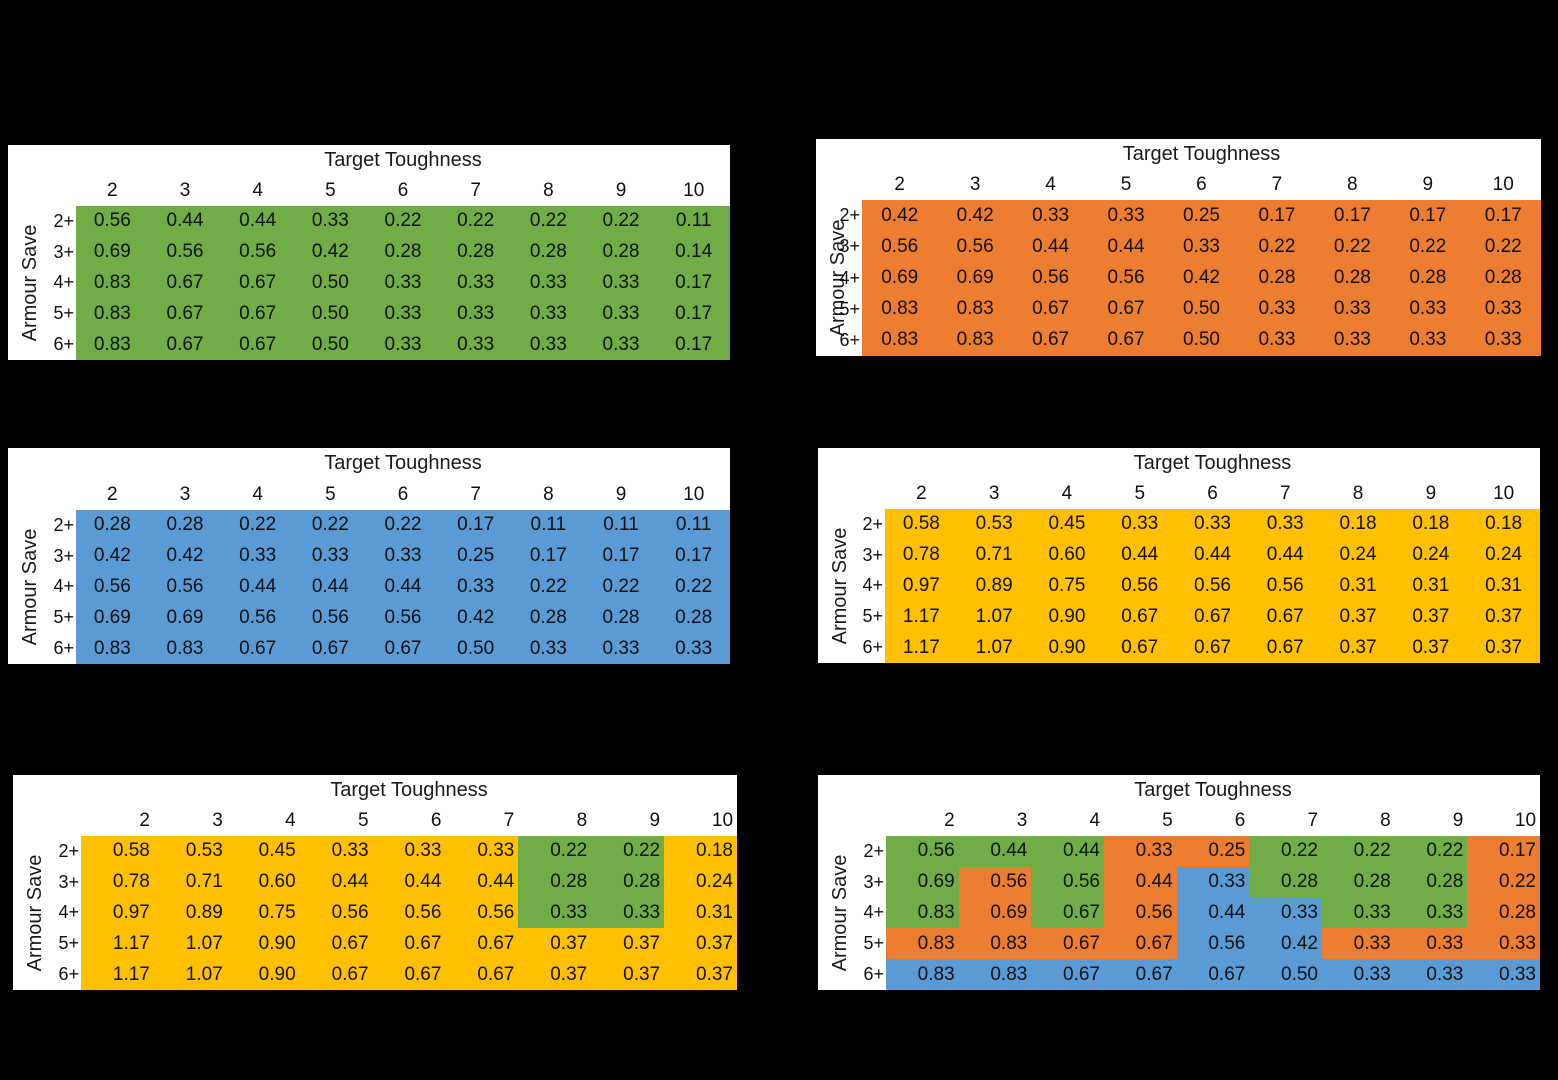 Image resolution: width=1558 pixels, height=1080 pixels. I want to click on column-header: 9, so click(1428, 184).